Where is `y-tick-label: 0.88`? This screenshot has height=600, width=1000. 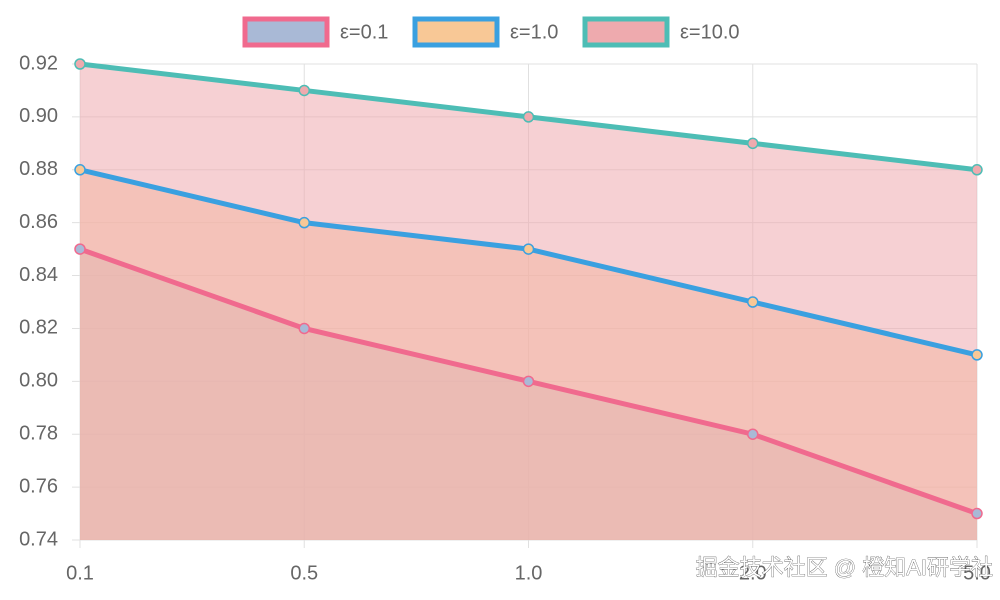
y-tick-label: 0.88 is located at coordinates (38, 169).